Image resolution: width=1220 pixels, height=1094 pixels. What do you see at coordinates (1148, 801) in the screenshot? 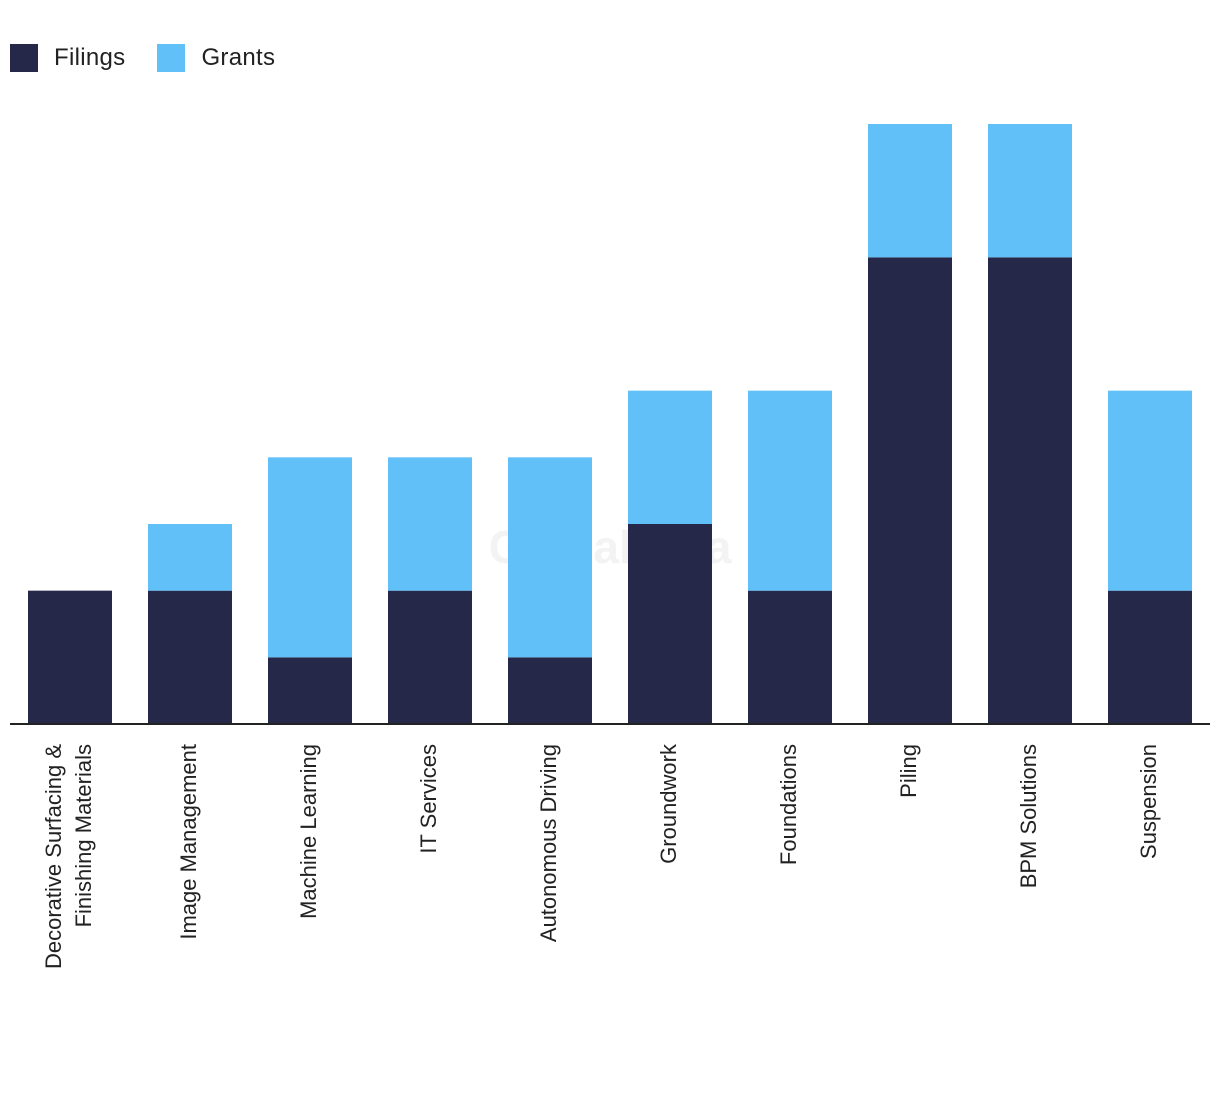
I see `x-tick-label-9: Suspension` at bounding box center [1148, 801].